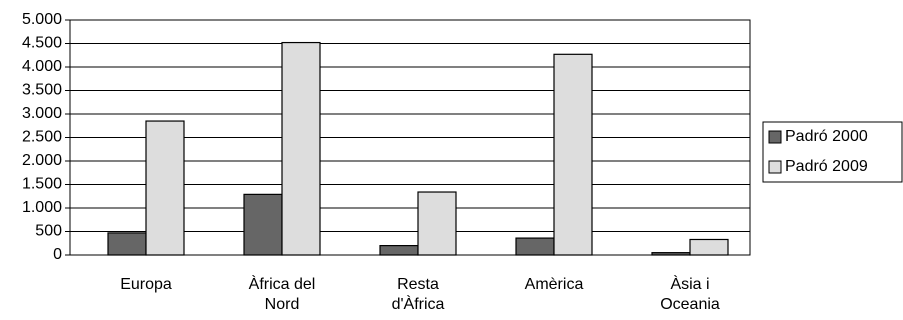  Describe the element at coordinates (48, 231) in the screenshot. I see `y-tick-label: 500` at that location.